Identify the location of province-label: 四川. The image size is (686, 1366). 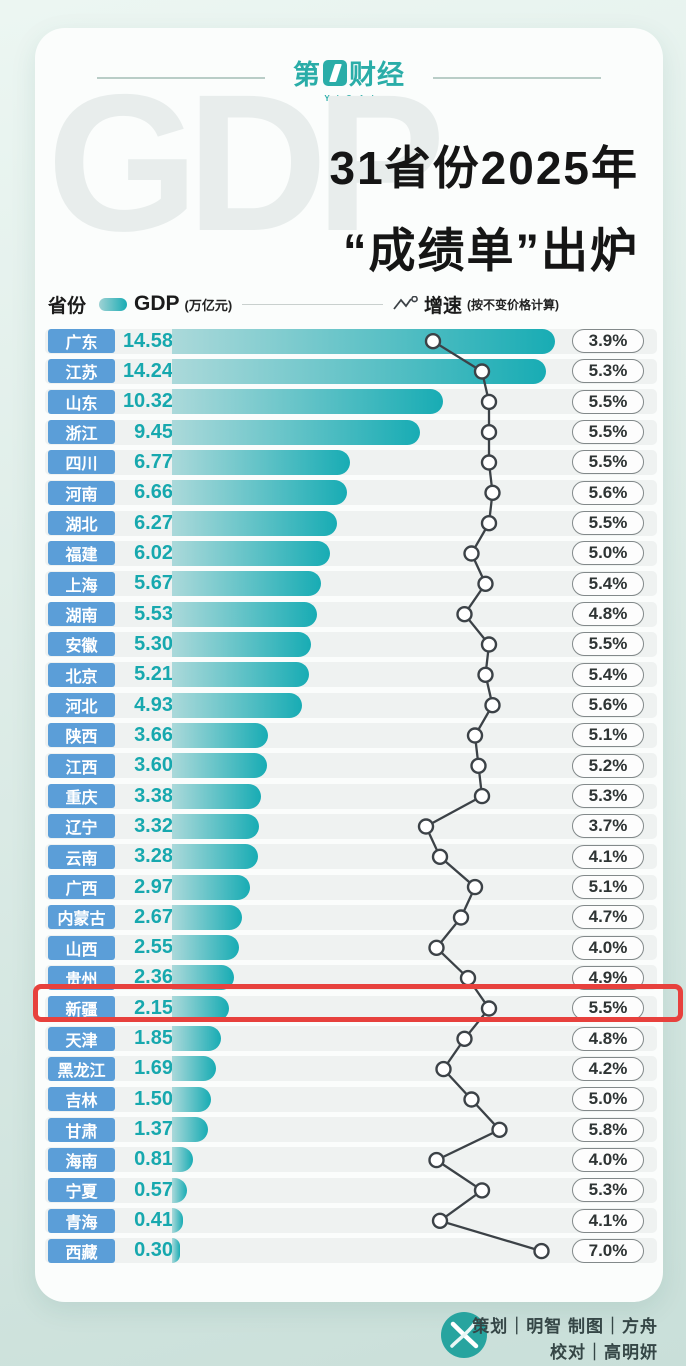
(81, 462).